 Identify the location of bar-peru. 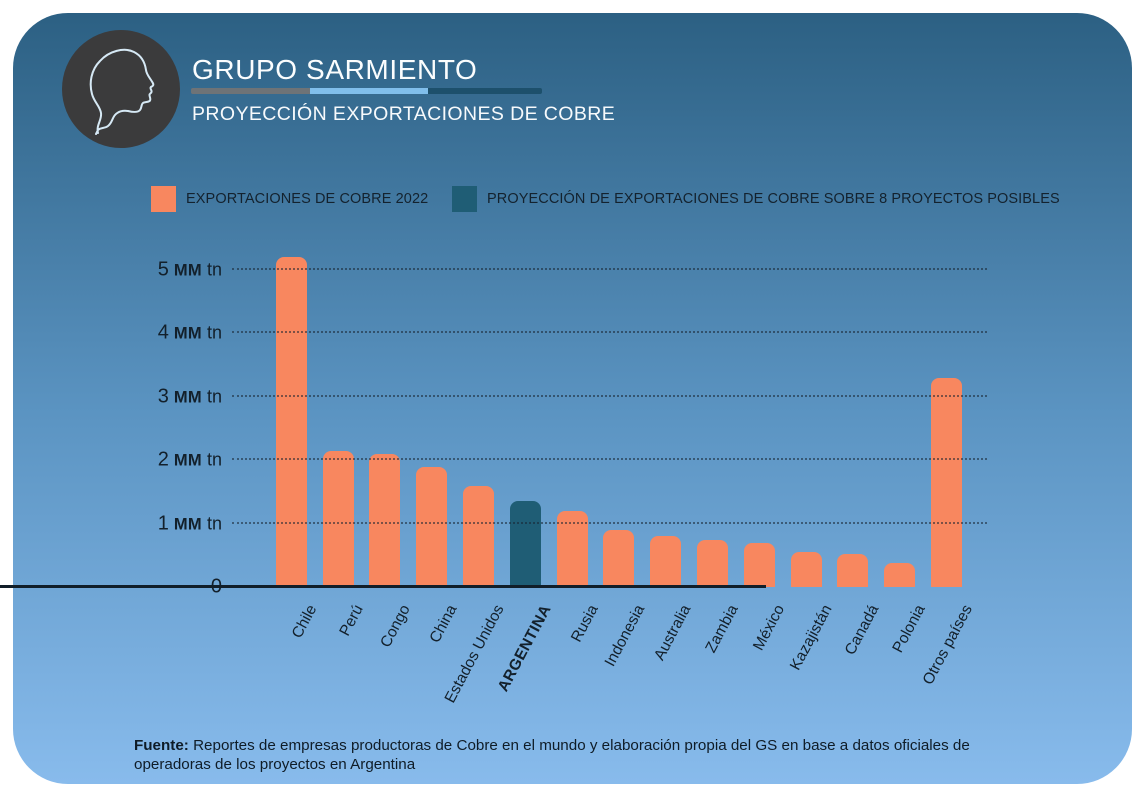
(338, 518).